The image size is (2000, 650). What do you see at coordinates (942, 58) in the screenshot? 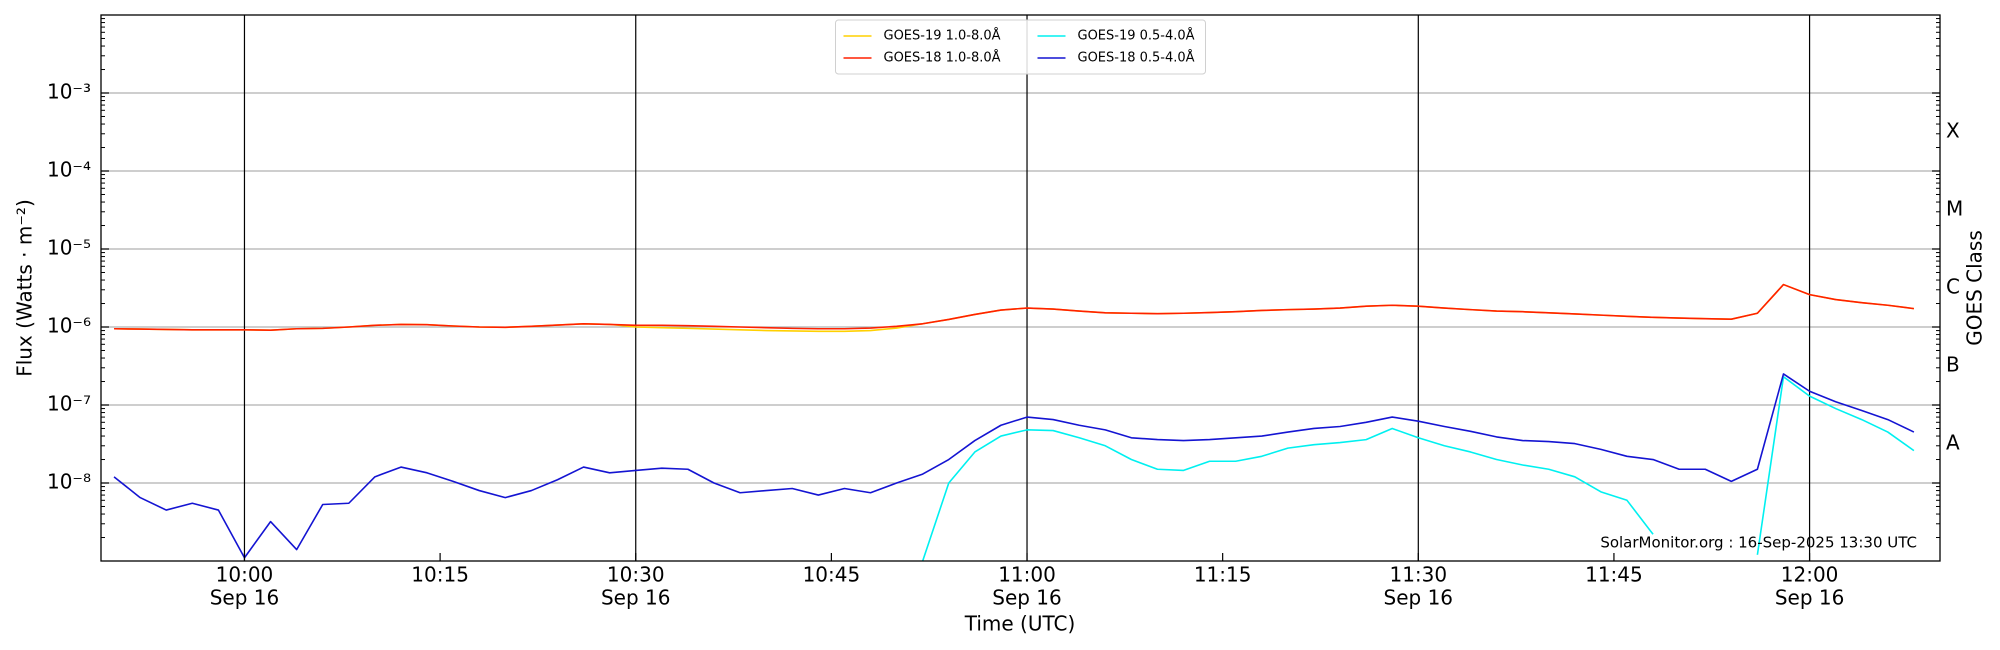
I see `legend-label: GOES-18 1.0-8.0Å` at bounding box center [942, 58].